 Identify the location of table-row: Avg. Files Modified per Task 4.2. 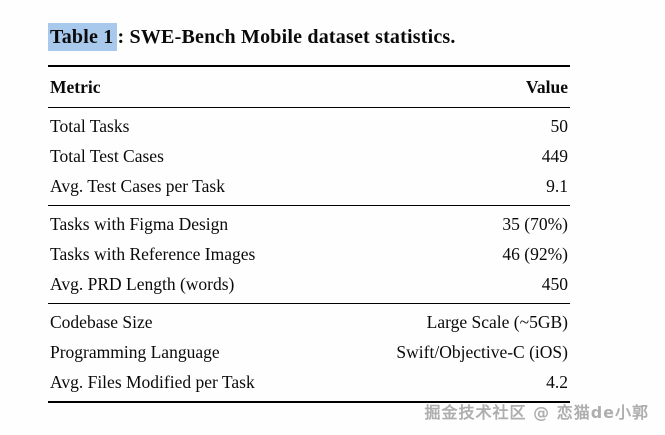
(309, 385).